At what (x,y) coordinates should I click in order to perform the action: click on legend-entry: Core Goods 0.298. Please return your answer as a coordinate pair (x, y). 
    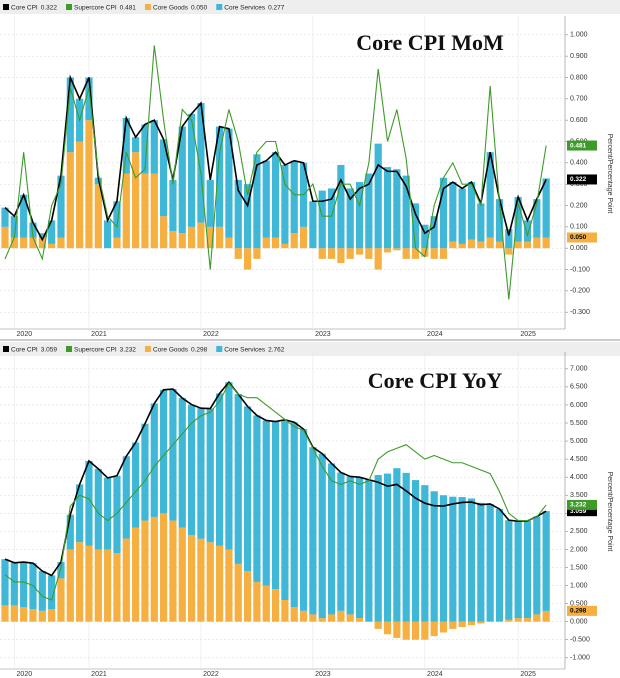
    Looking at the image, I should click on (180, 349).